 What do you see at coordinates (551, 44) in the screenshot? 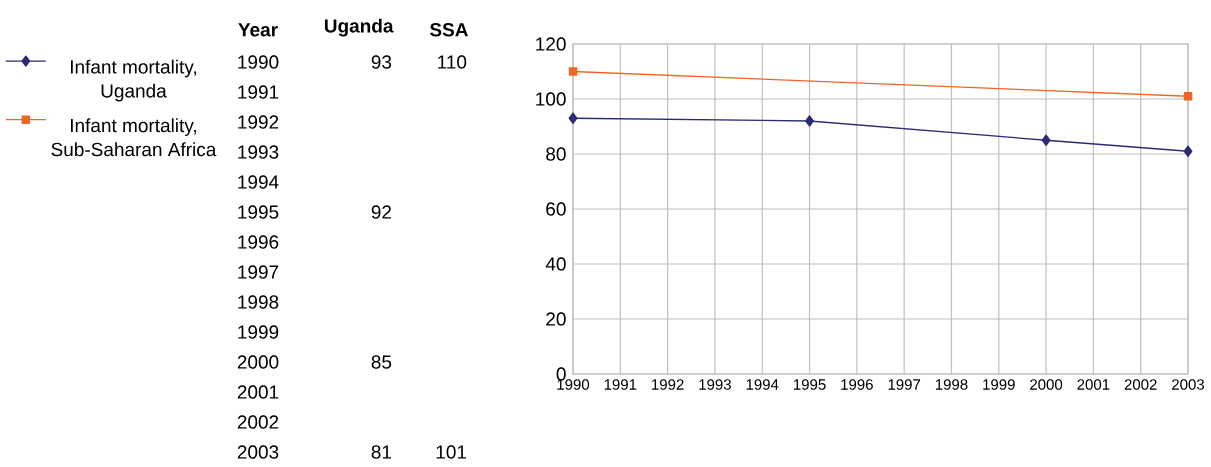
I see `y-tick-label: 120` at bounding box center [551, 44].